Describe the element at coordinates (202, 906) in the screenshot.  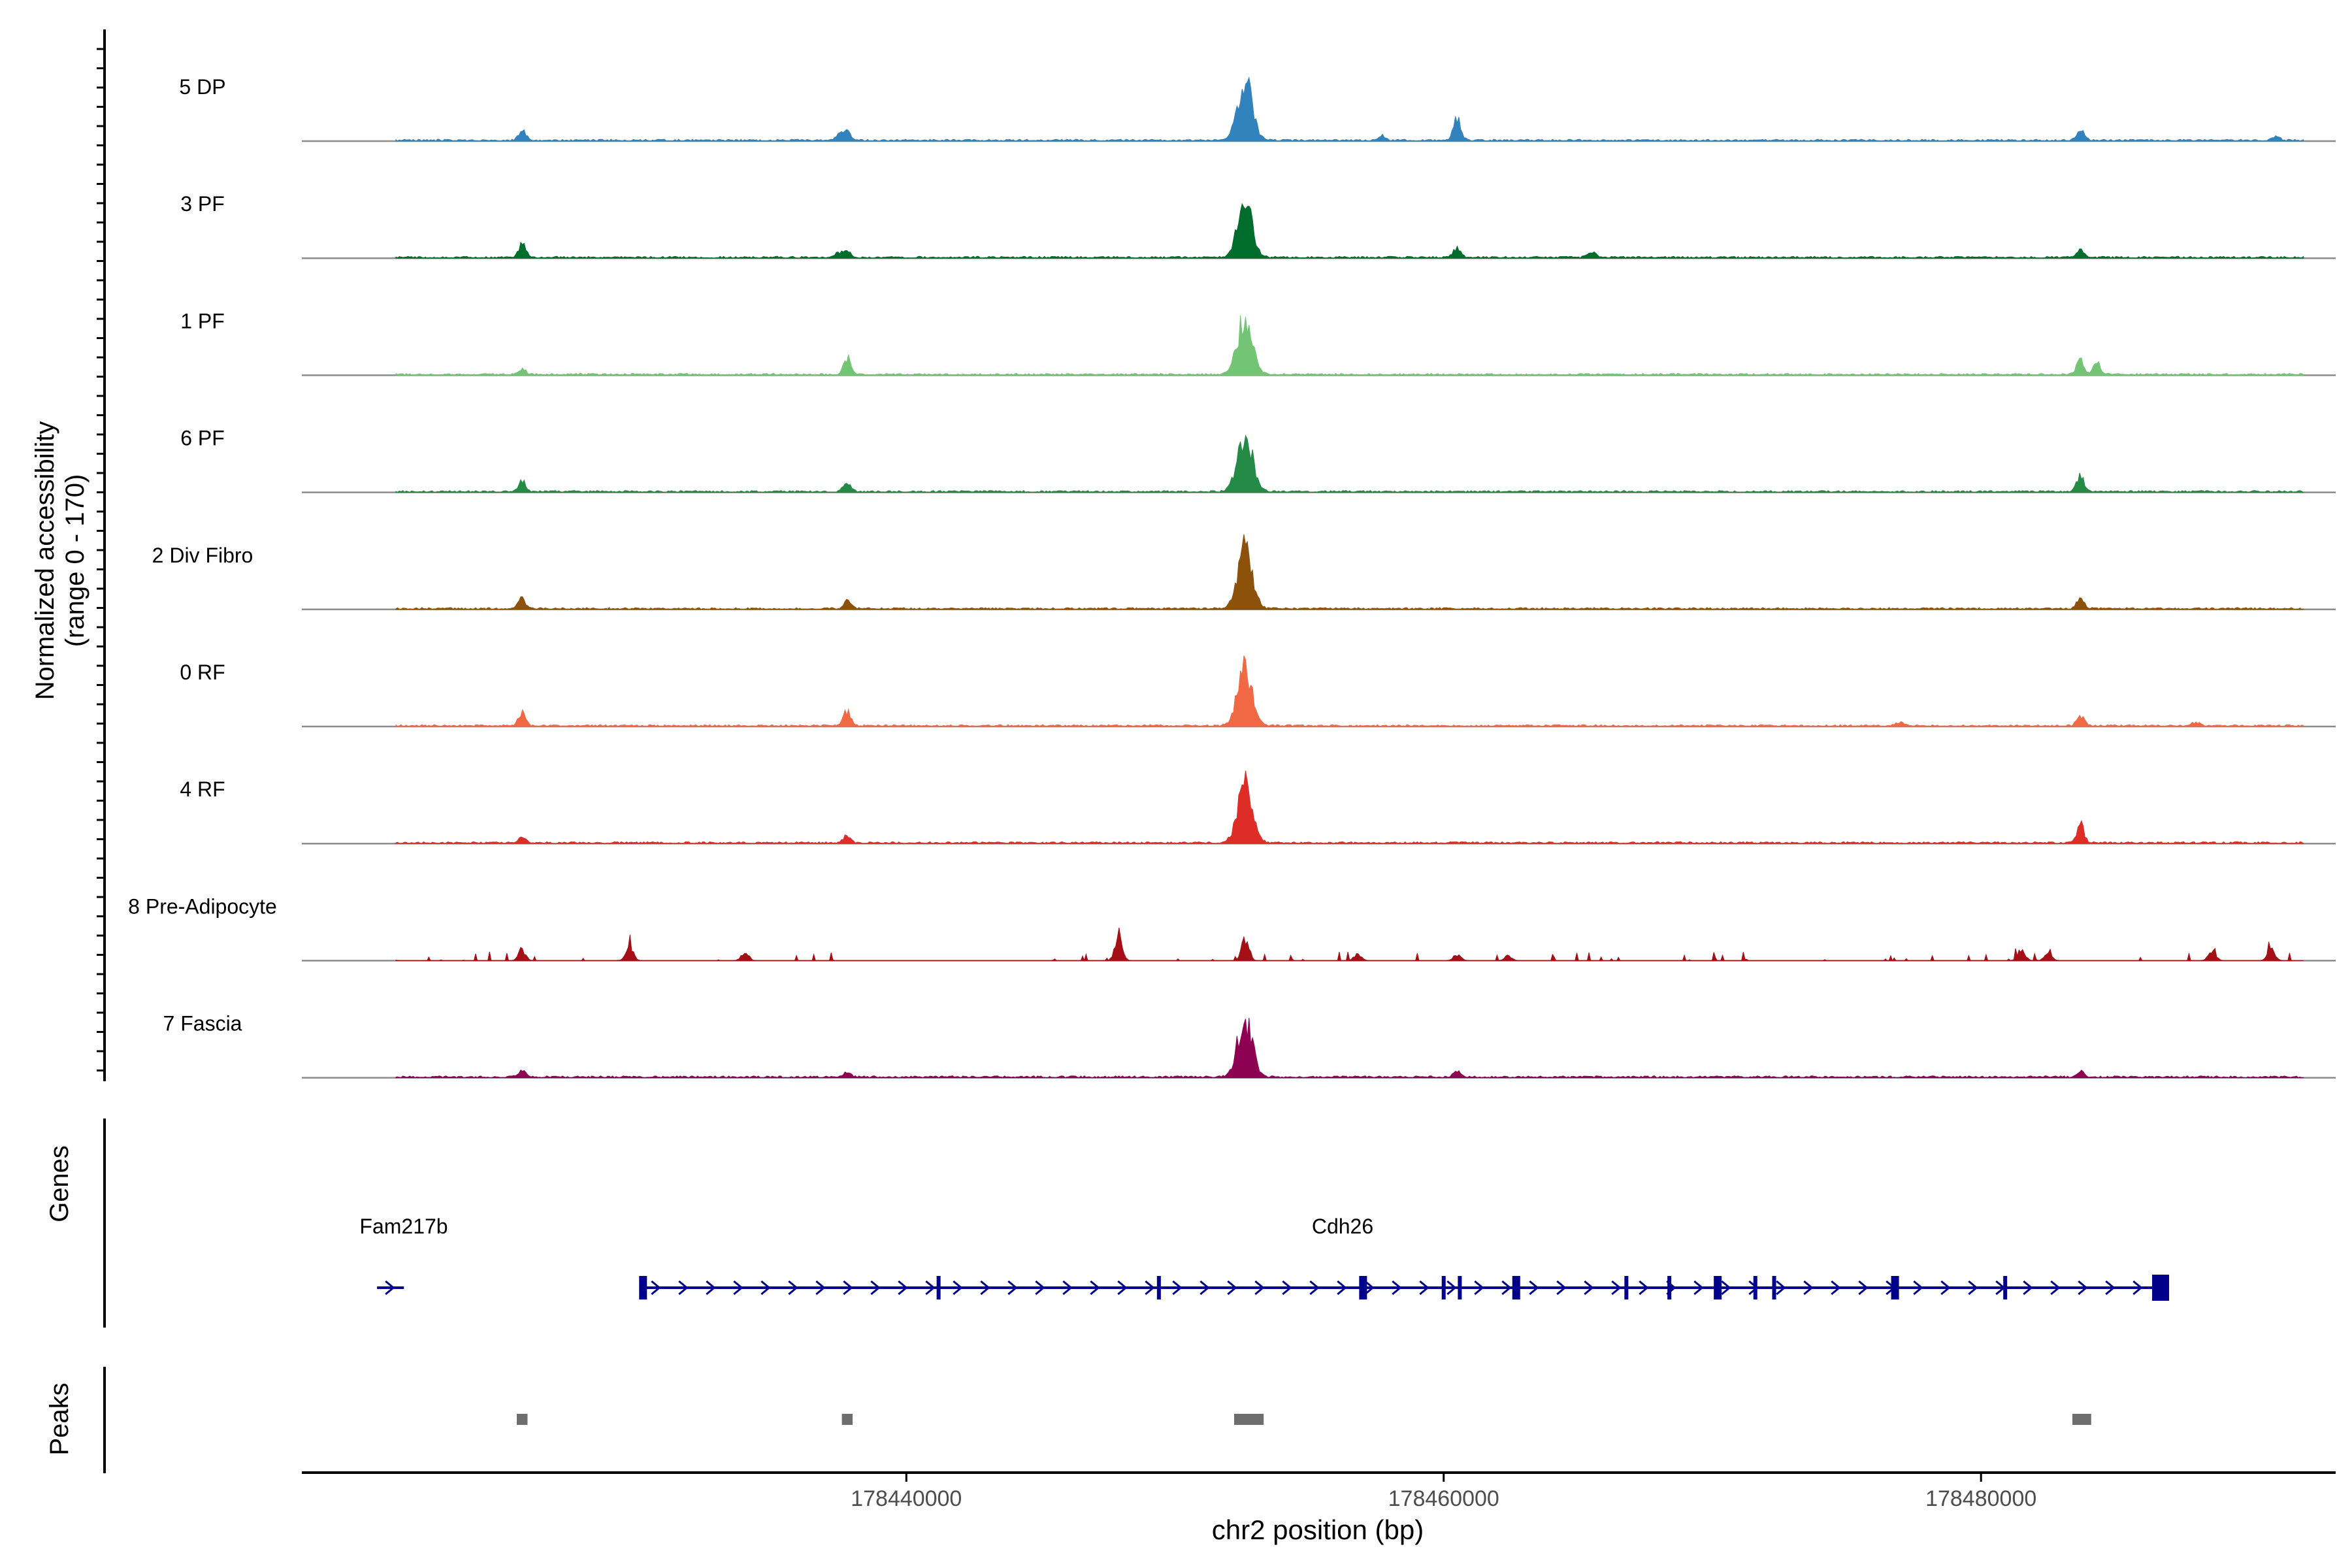
I see `track-label: 8 Pre-Adipocyte` at that location.